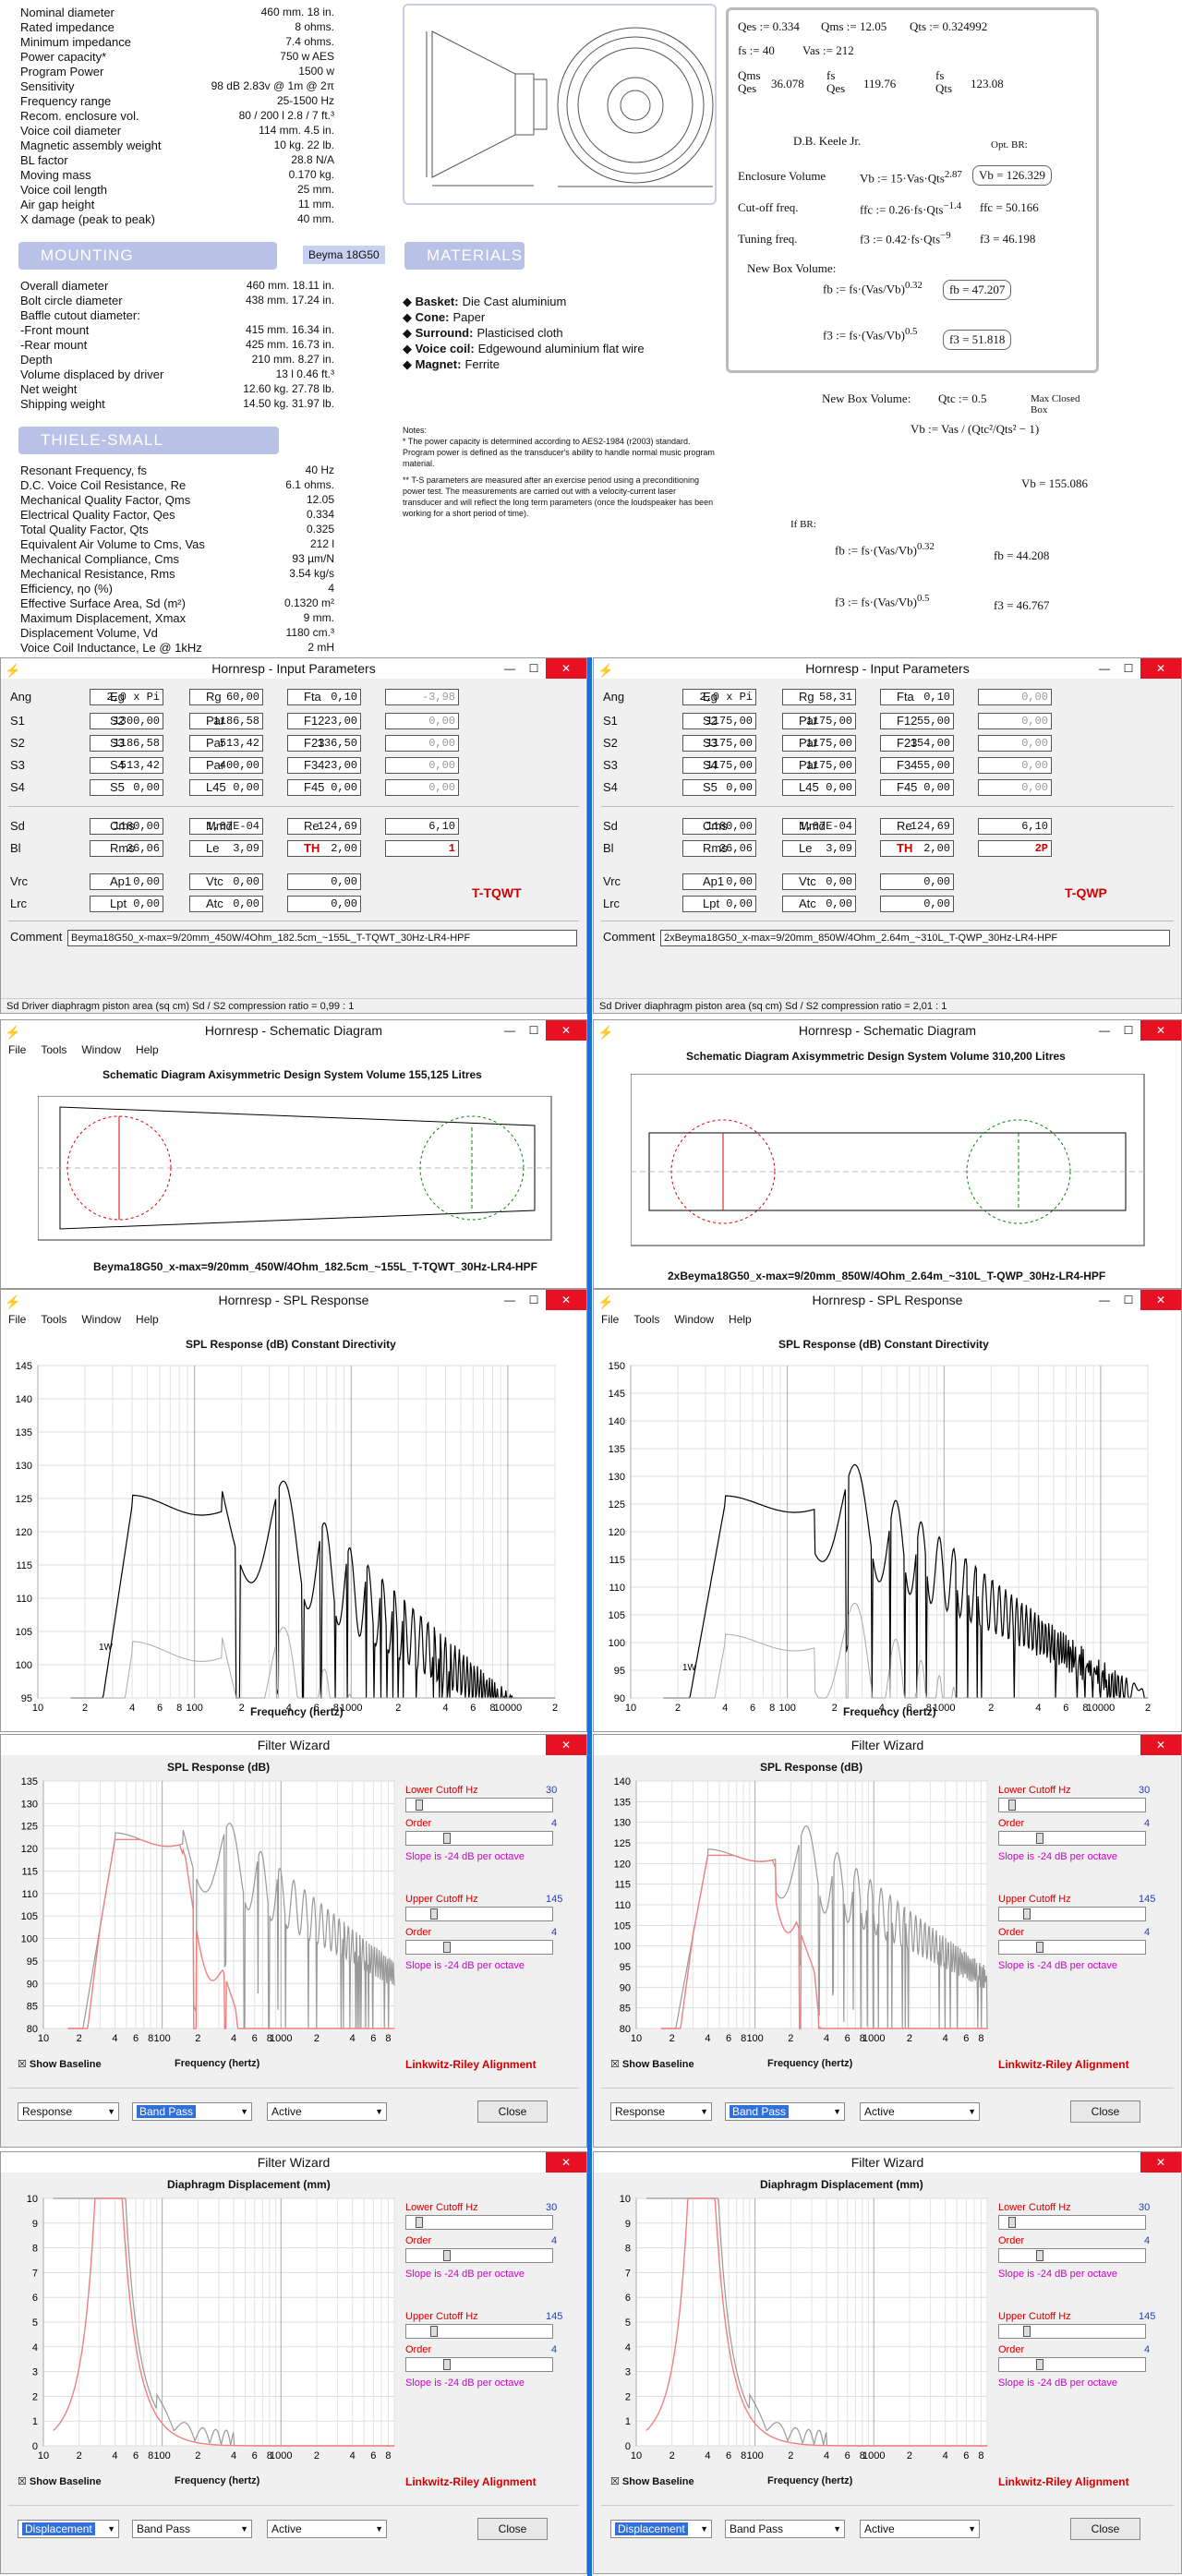 This screenshot has height=2576, width=1182. What do you see at coordinates (324, 848) in the screenshot?
I see `param-input: 2,00` at bounding box center [324, 848].